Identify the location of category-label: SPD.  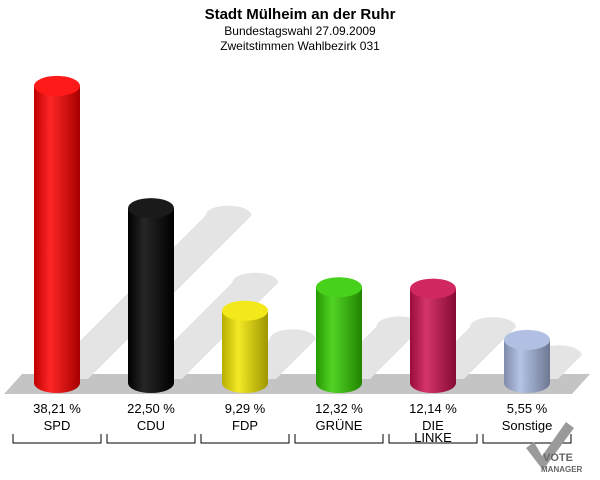
(57, 425).